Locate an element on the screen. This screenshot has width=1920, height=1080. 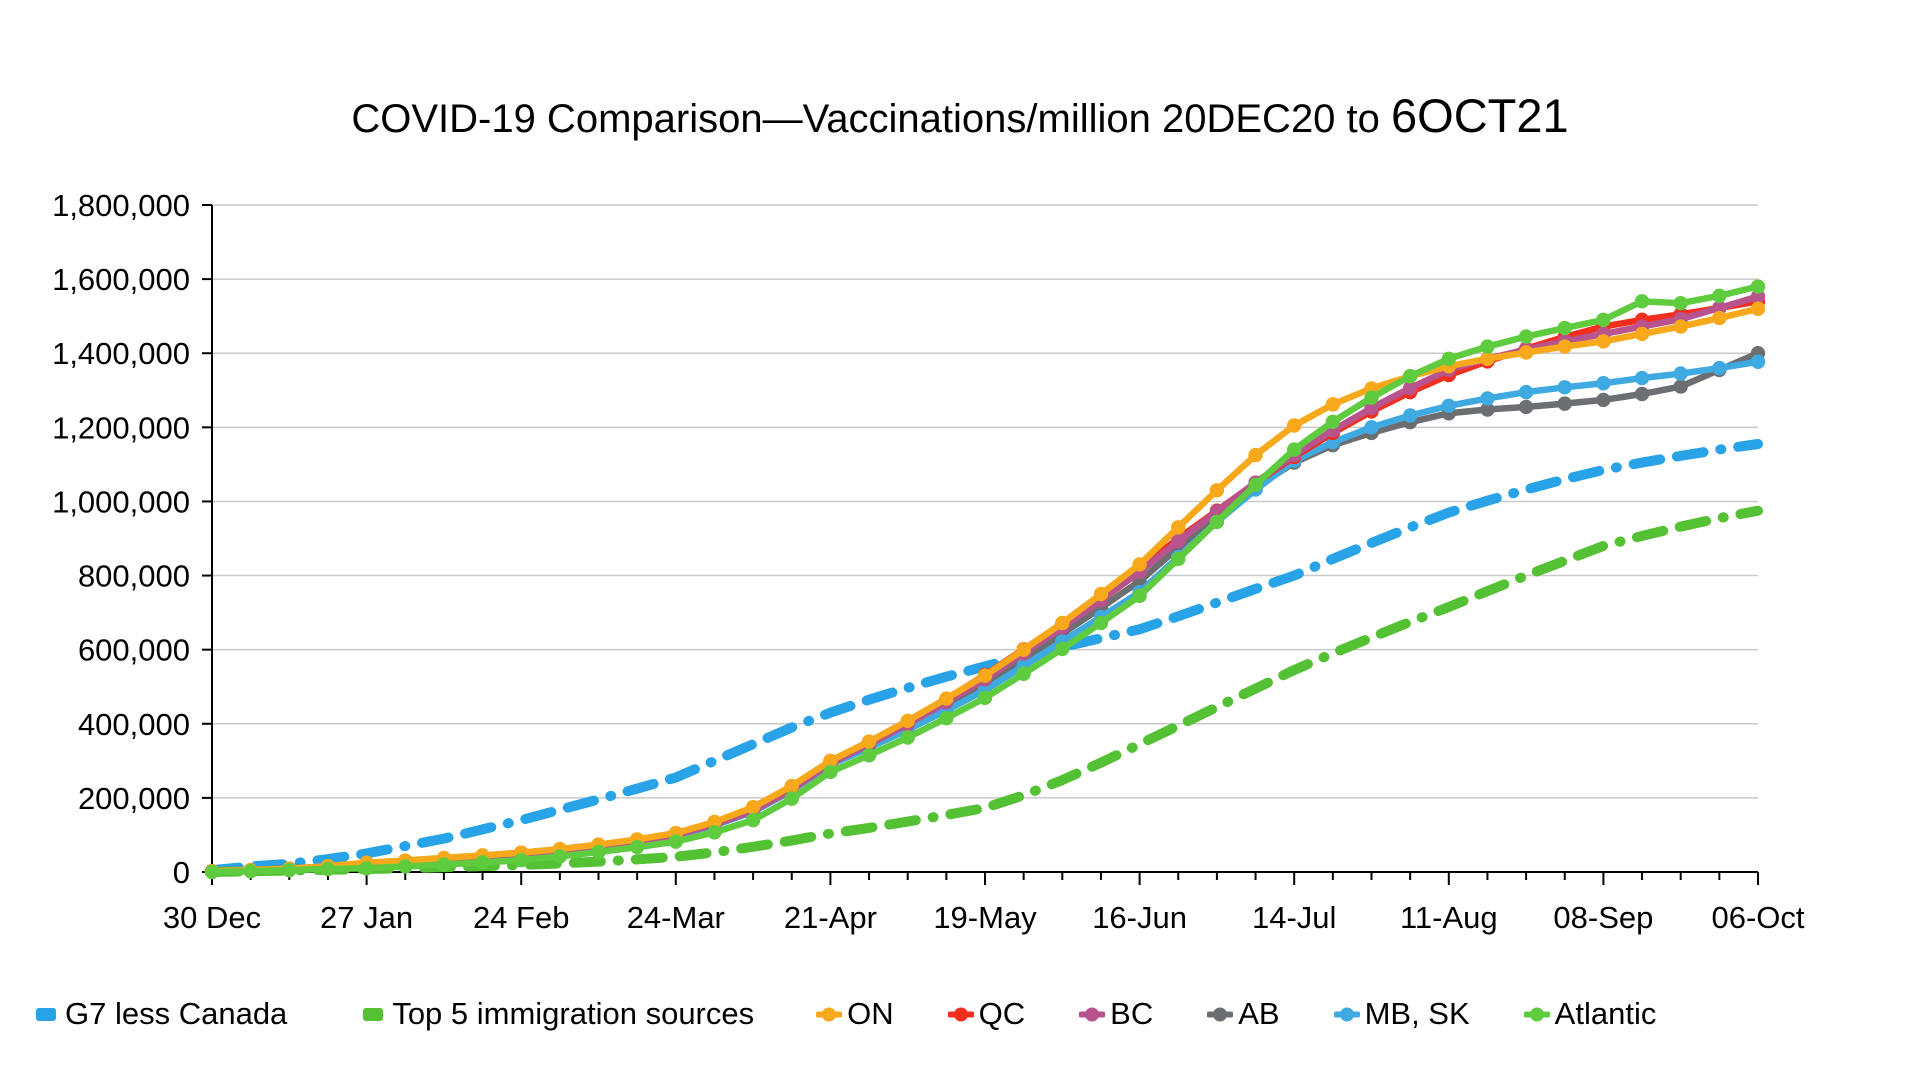
y-axis-tick-label: 800,000 is located at coordinates (134, 576).